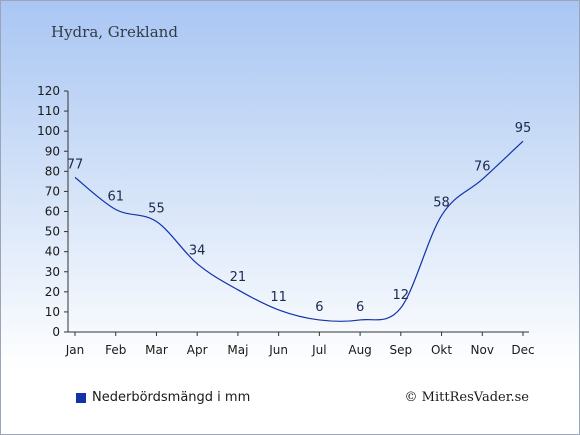  What do you see at coordinates (156, 350) in the screenshot?
I see `x-tick-label: Mar` at bounding box center [156, 350].